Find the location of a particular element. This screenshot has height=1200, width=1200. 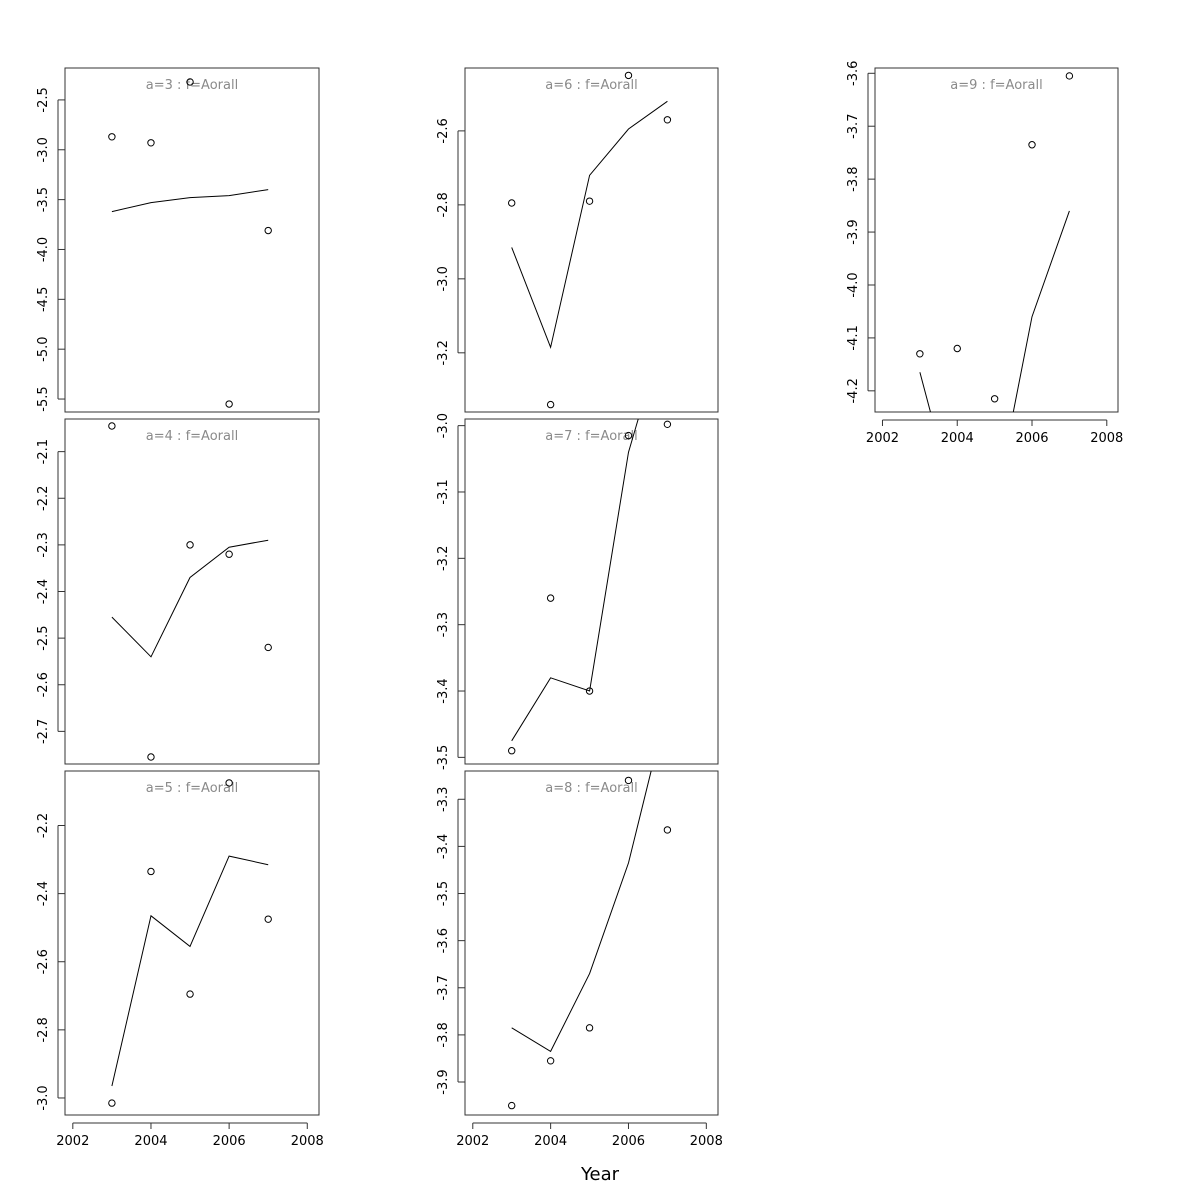

y-tick-label: -4.5 is located at coordinates (43, 299).